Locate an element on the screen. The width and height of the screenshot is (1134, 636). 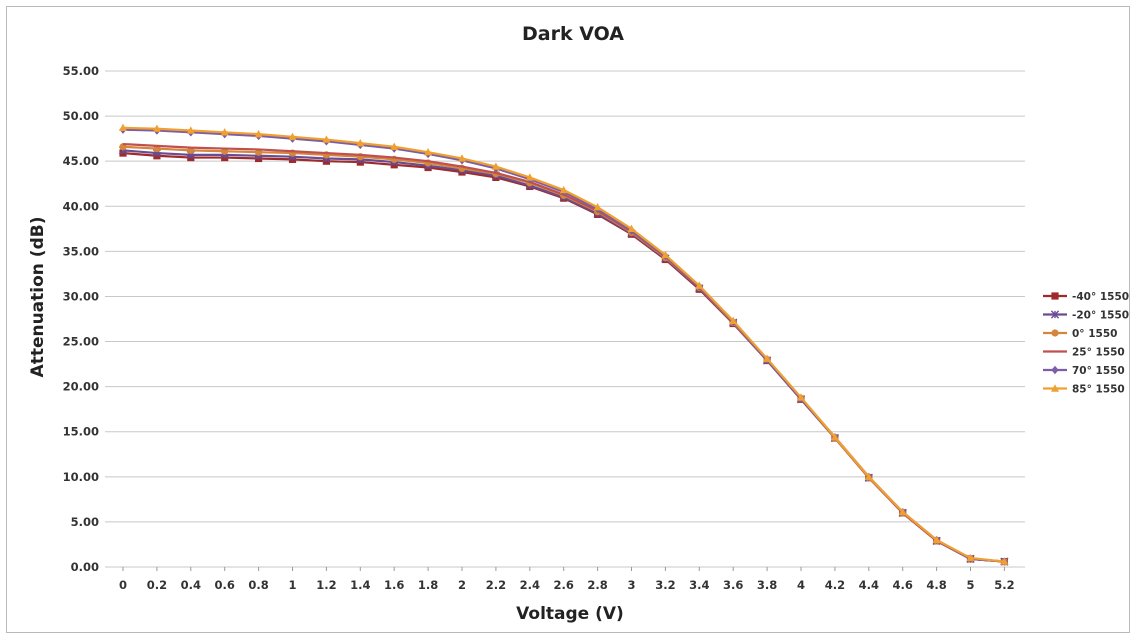
x-tick-label: 4.4 is located at coordinates (869, 585).